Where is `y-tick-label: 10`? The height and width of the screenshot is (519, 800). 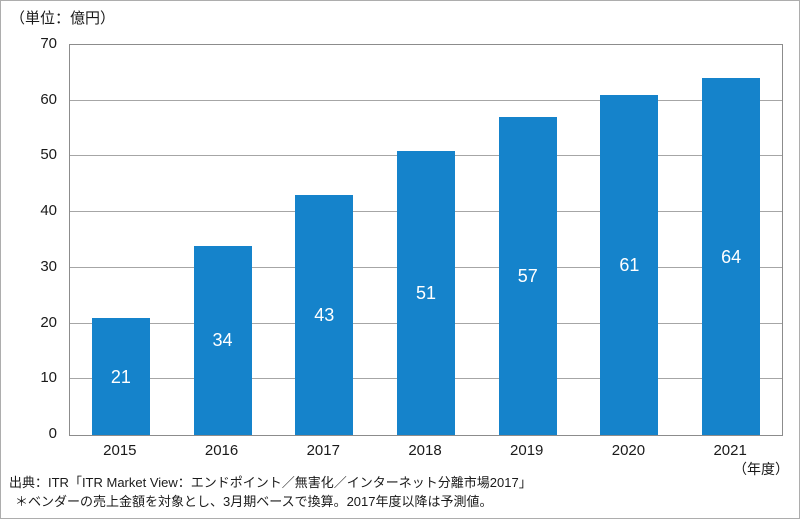 y-tick-label: 10 is located at coordinates (48, 378).